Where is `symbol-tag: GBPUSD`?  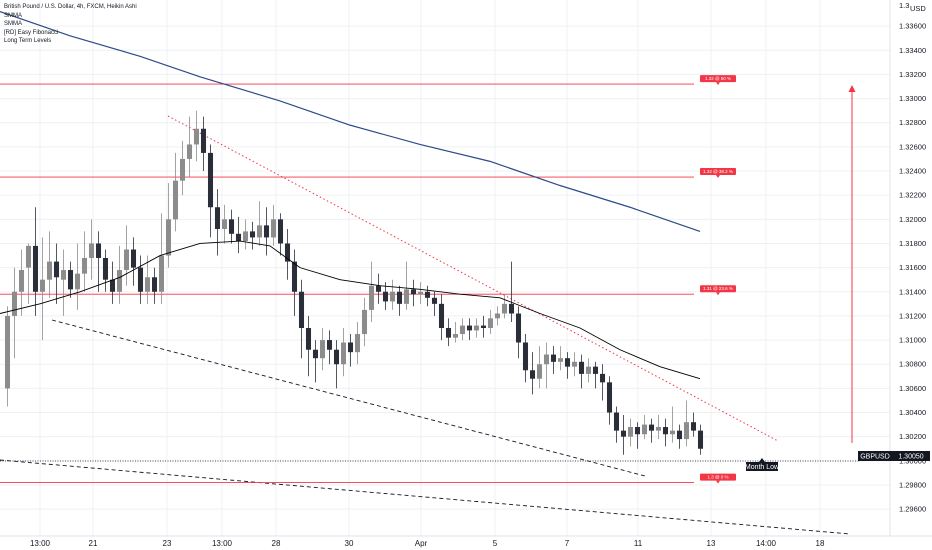
symbol-tag: GBPUSD is located at coordinates (875, 457).